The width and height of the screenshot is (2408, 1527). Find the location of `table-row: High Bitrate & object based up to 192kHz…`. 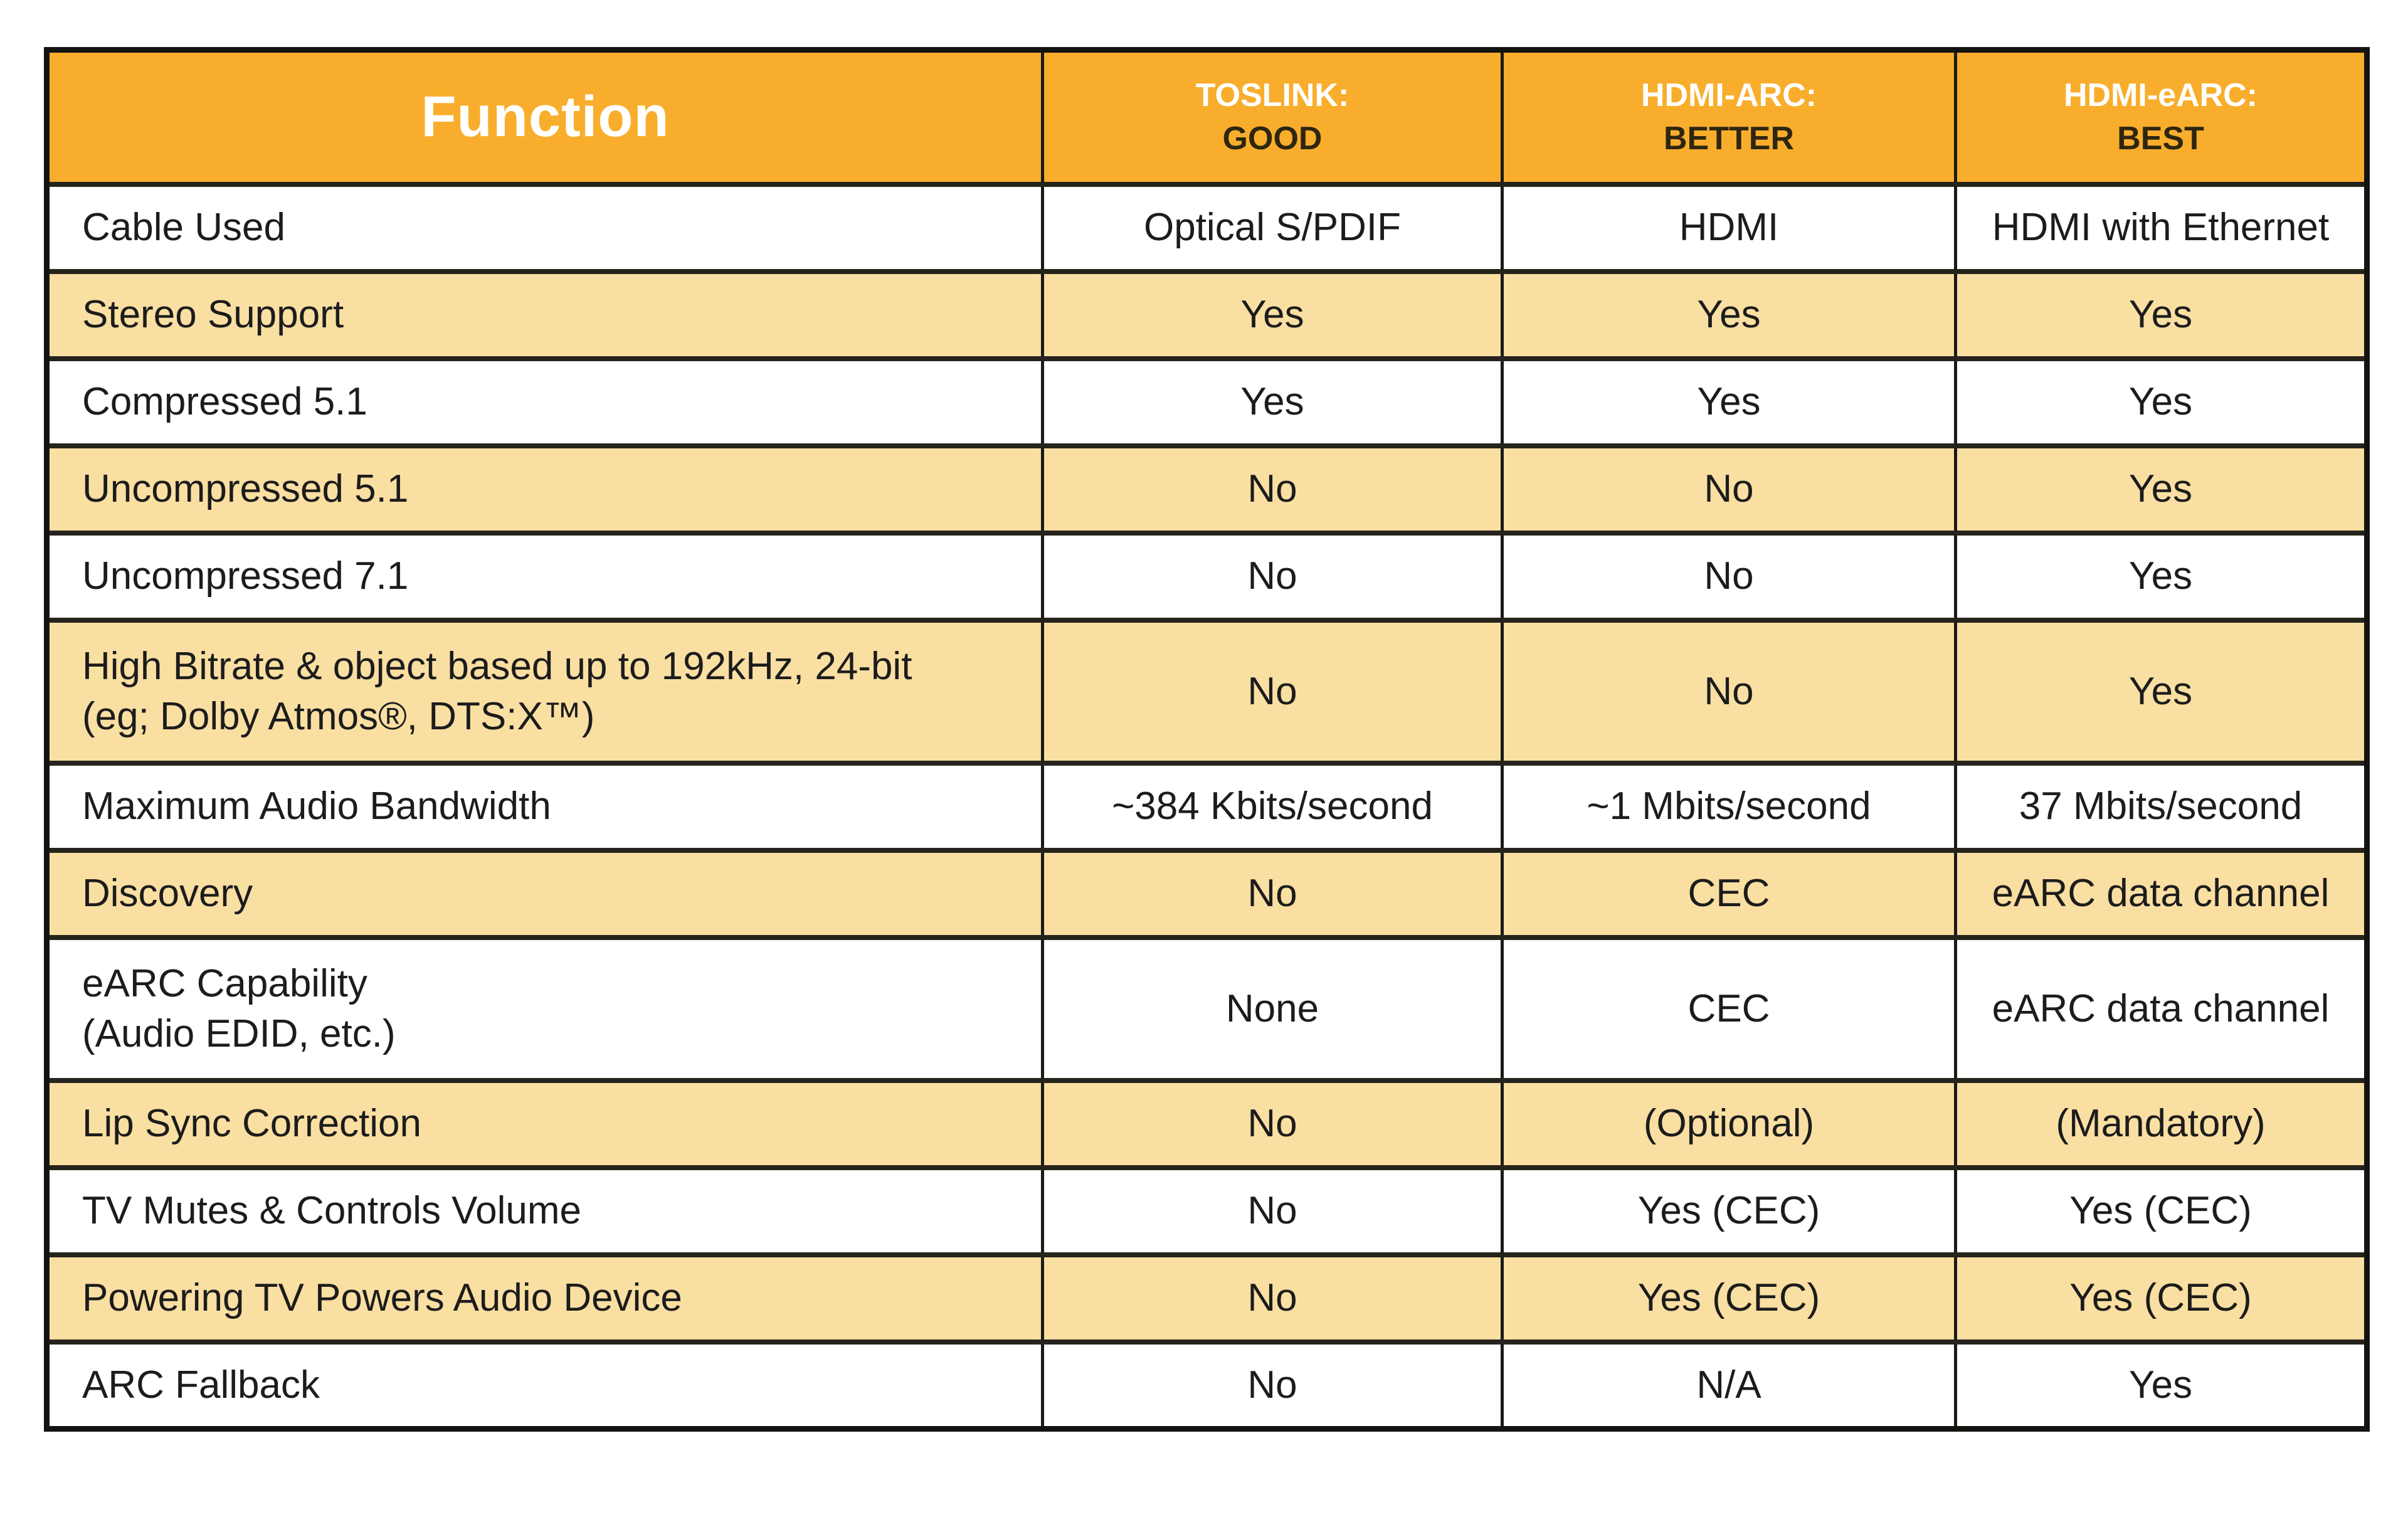

table-row: High Bitrate & object based up to 192kHz… is located at coordinates (1206, 691).